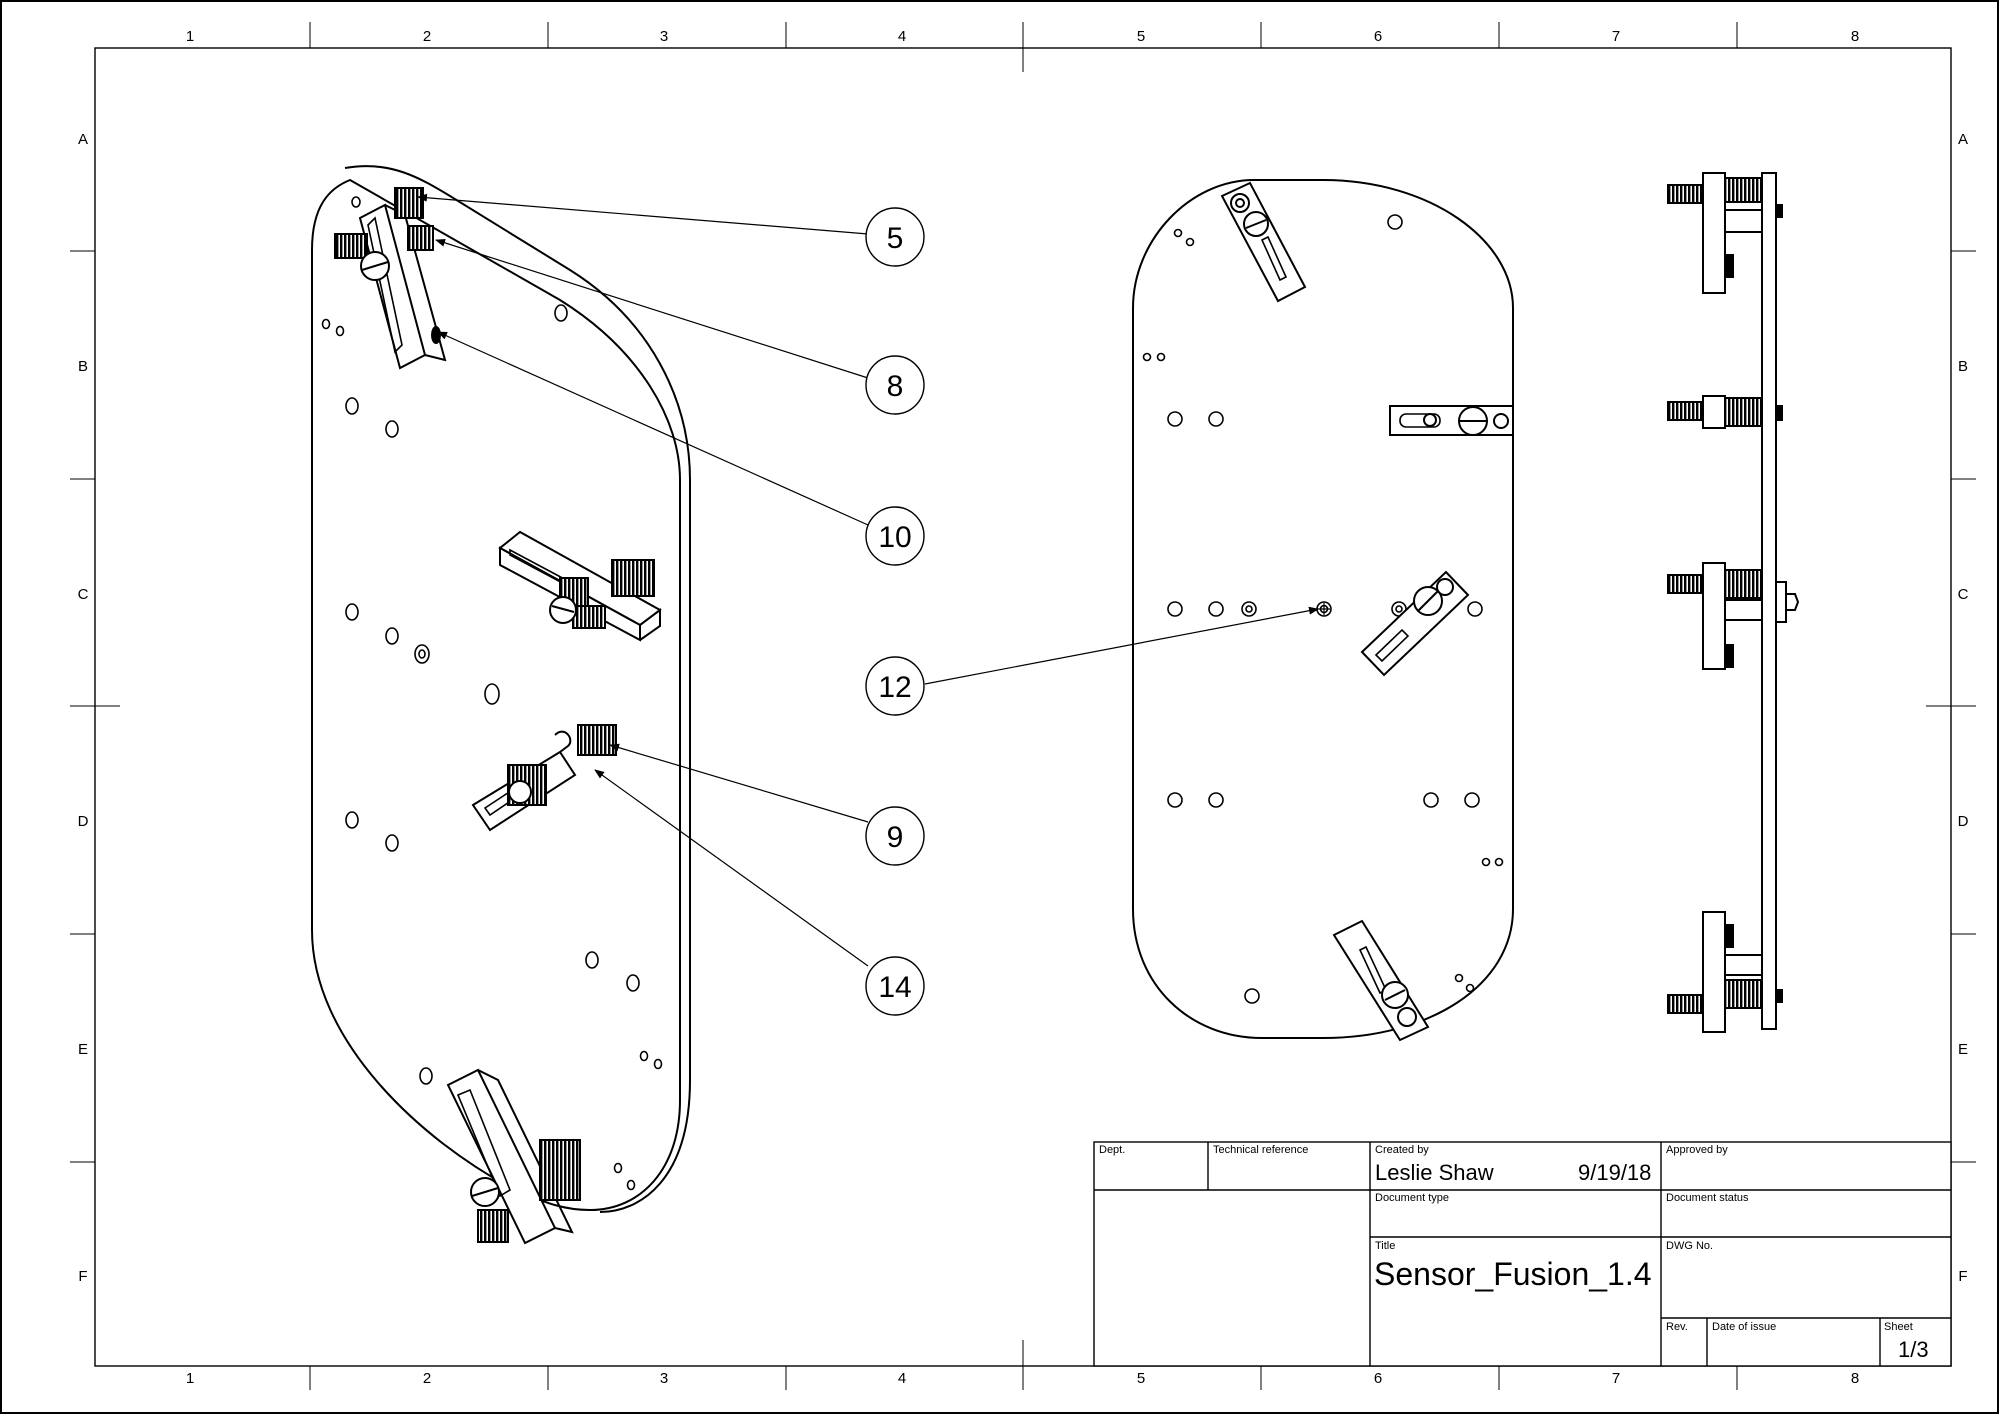 This screenshot has height=1414, width=1999. I want to click on svg-text: 5, so click(895, 238).